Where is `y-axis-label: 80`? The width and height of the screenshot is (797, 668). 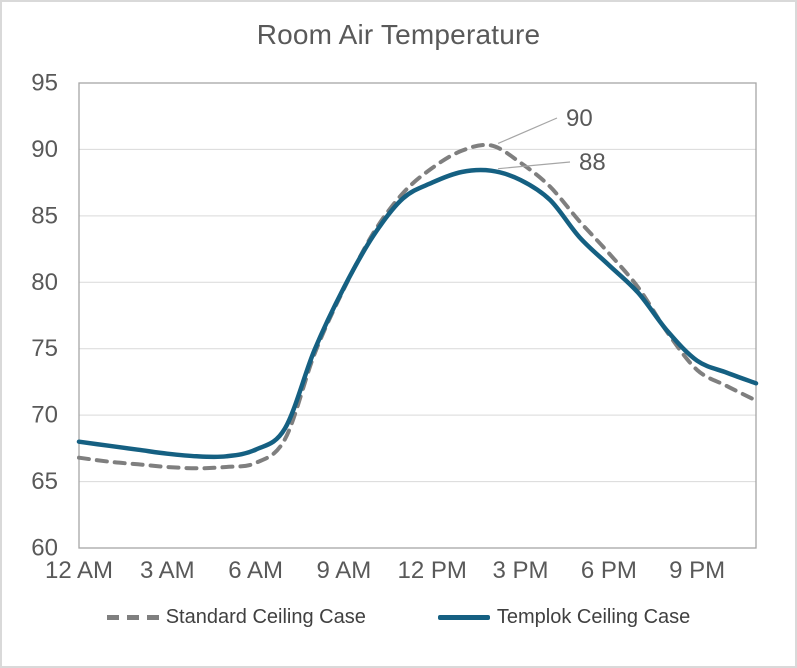
y-axis-label: 80 is located at coordinates (44, 282).